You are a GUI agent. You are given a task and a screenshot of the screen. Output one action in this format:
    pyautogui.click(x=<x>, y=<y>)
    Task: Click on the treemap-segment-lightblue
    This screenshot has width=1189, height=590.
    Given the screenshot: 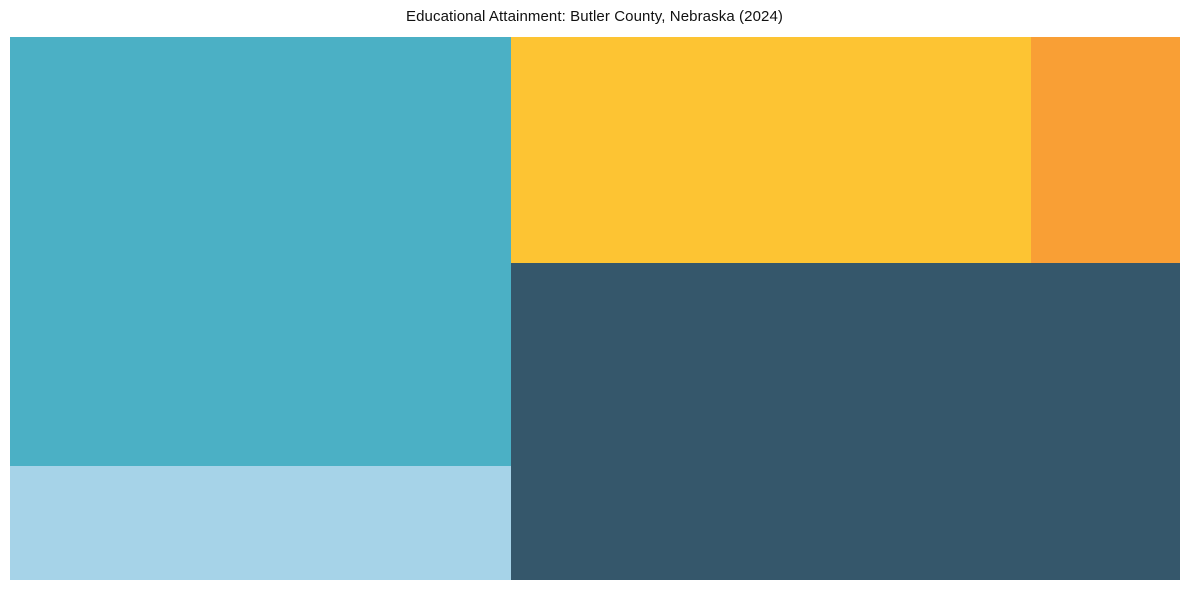 What is the action you would take?
    pyautogui.click(x=260, y=523)
    